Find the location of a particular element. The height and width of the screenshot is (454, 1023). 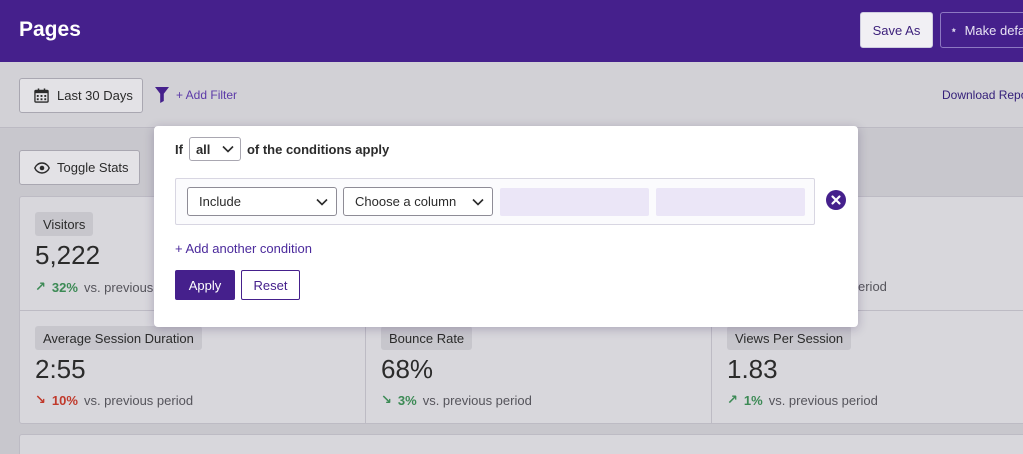

avg-session-value: 2:55 is located at coordinates (60, 369).